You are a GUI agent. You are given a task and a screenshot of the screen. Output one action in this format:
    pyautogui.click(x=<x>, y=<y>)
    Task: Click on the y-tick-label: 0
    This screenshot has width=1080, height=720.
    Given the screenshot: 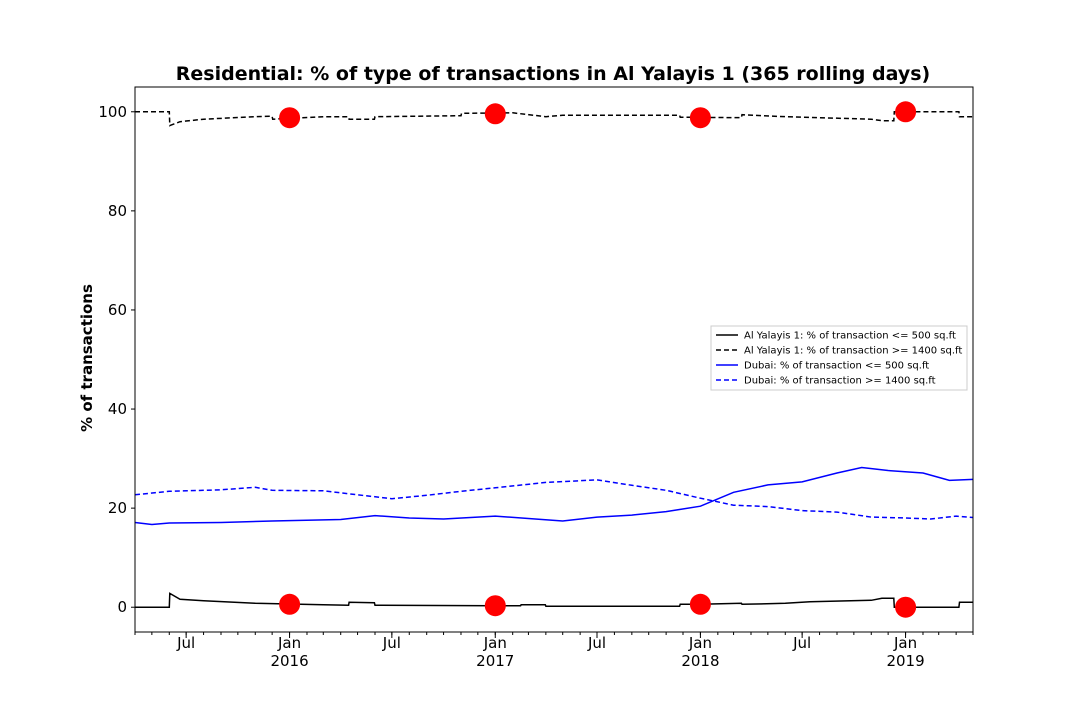 What is the action you would take?
    pyautogui.click(x=122, y=607)
    